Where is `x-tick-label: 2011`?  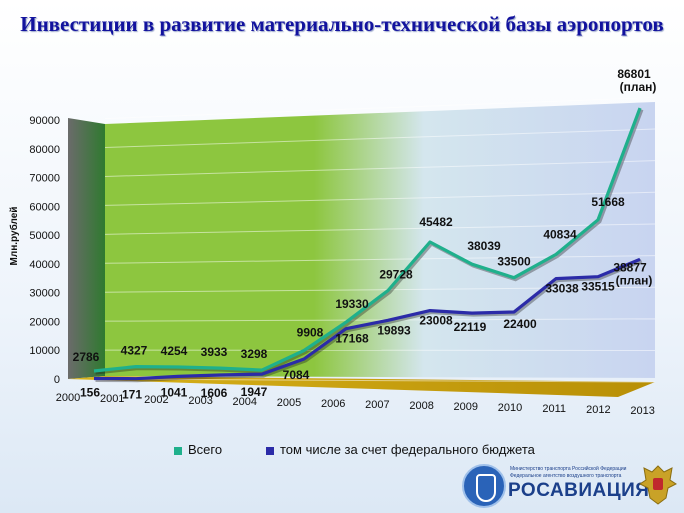
x-tick-label: 2011 is located at coordinates (554, 409).